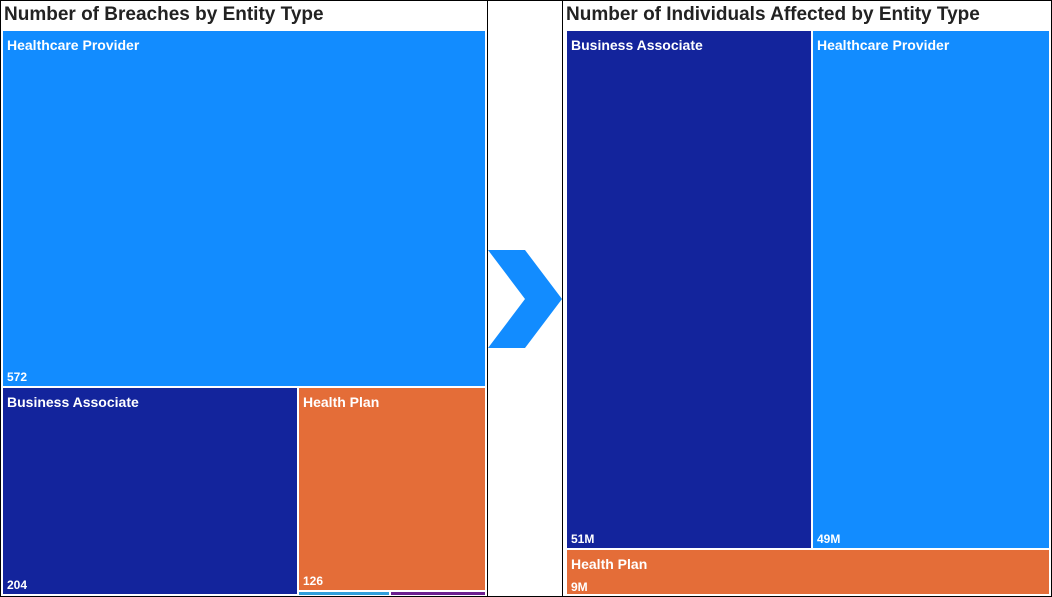 The image size is (1052, 597). Describe the element at coordinates (17, 585) in the screenshot. I see `tile-value: 204` at that location.